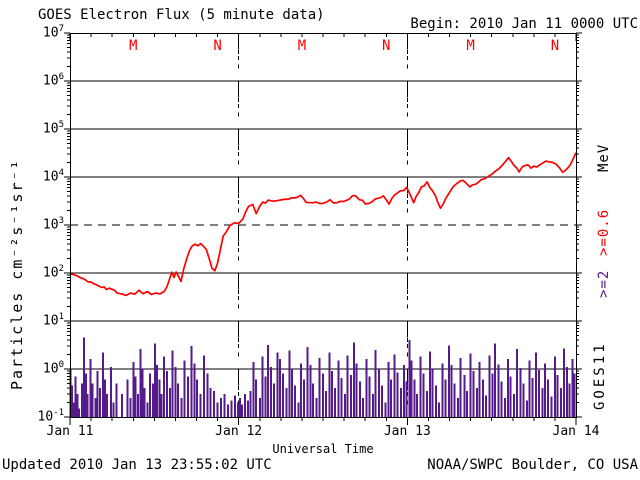 Image resolution: width=640 pixels, height=480 pixels. Describe the element at coordinates (53, 32) in the screenshot. I see `y-tick-label: 10⁷` at that location.